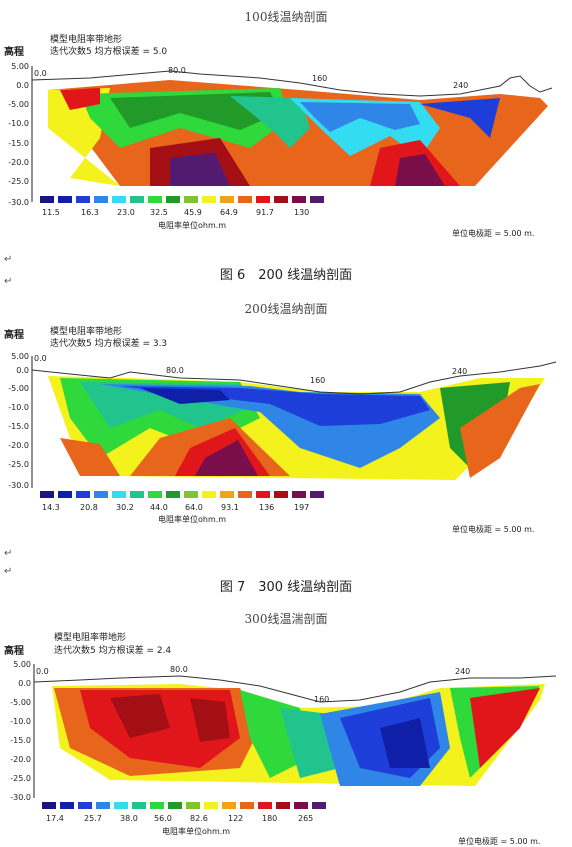 Image resolution: width=572 pixels, height=847 pixels. What do you see at coordinates (296, 428) in the screenshot?
I see `panel2-resistivity-section` at bounding box center [296, 428].